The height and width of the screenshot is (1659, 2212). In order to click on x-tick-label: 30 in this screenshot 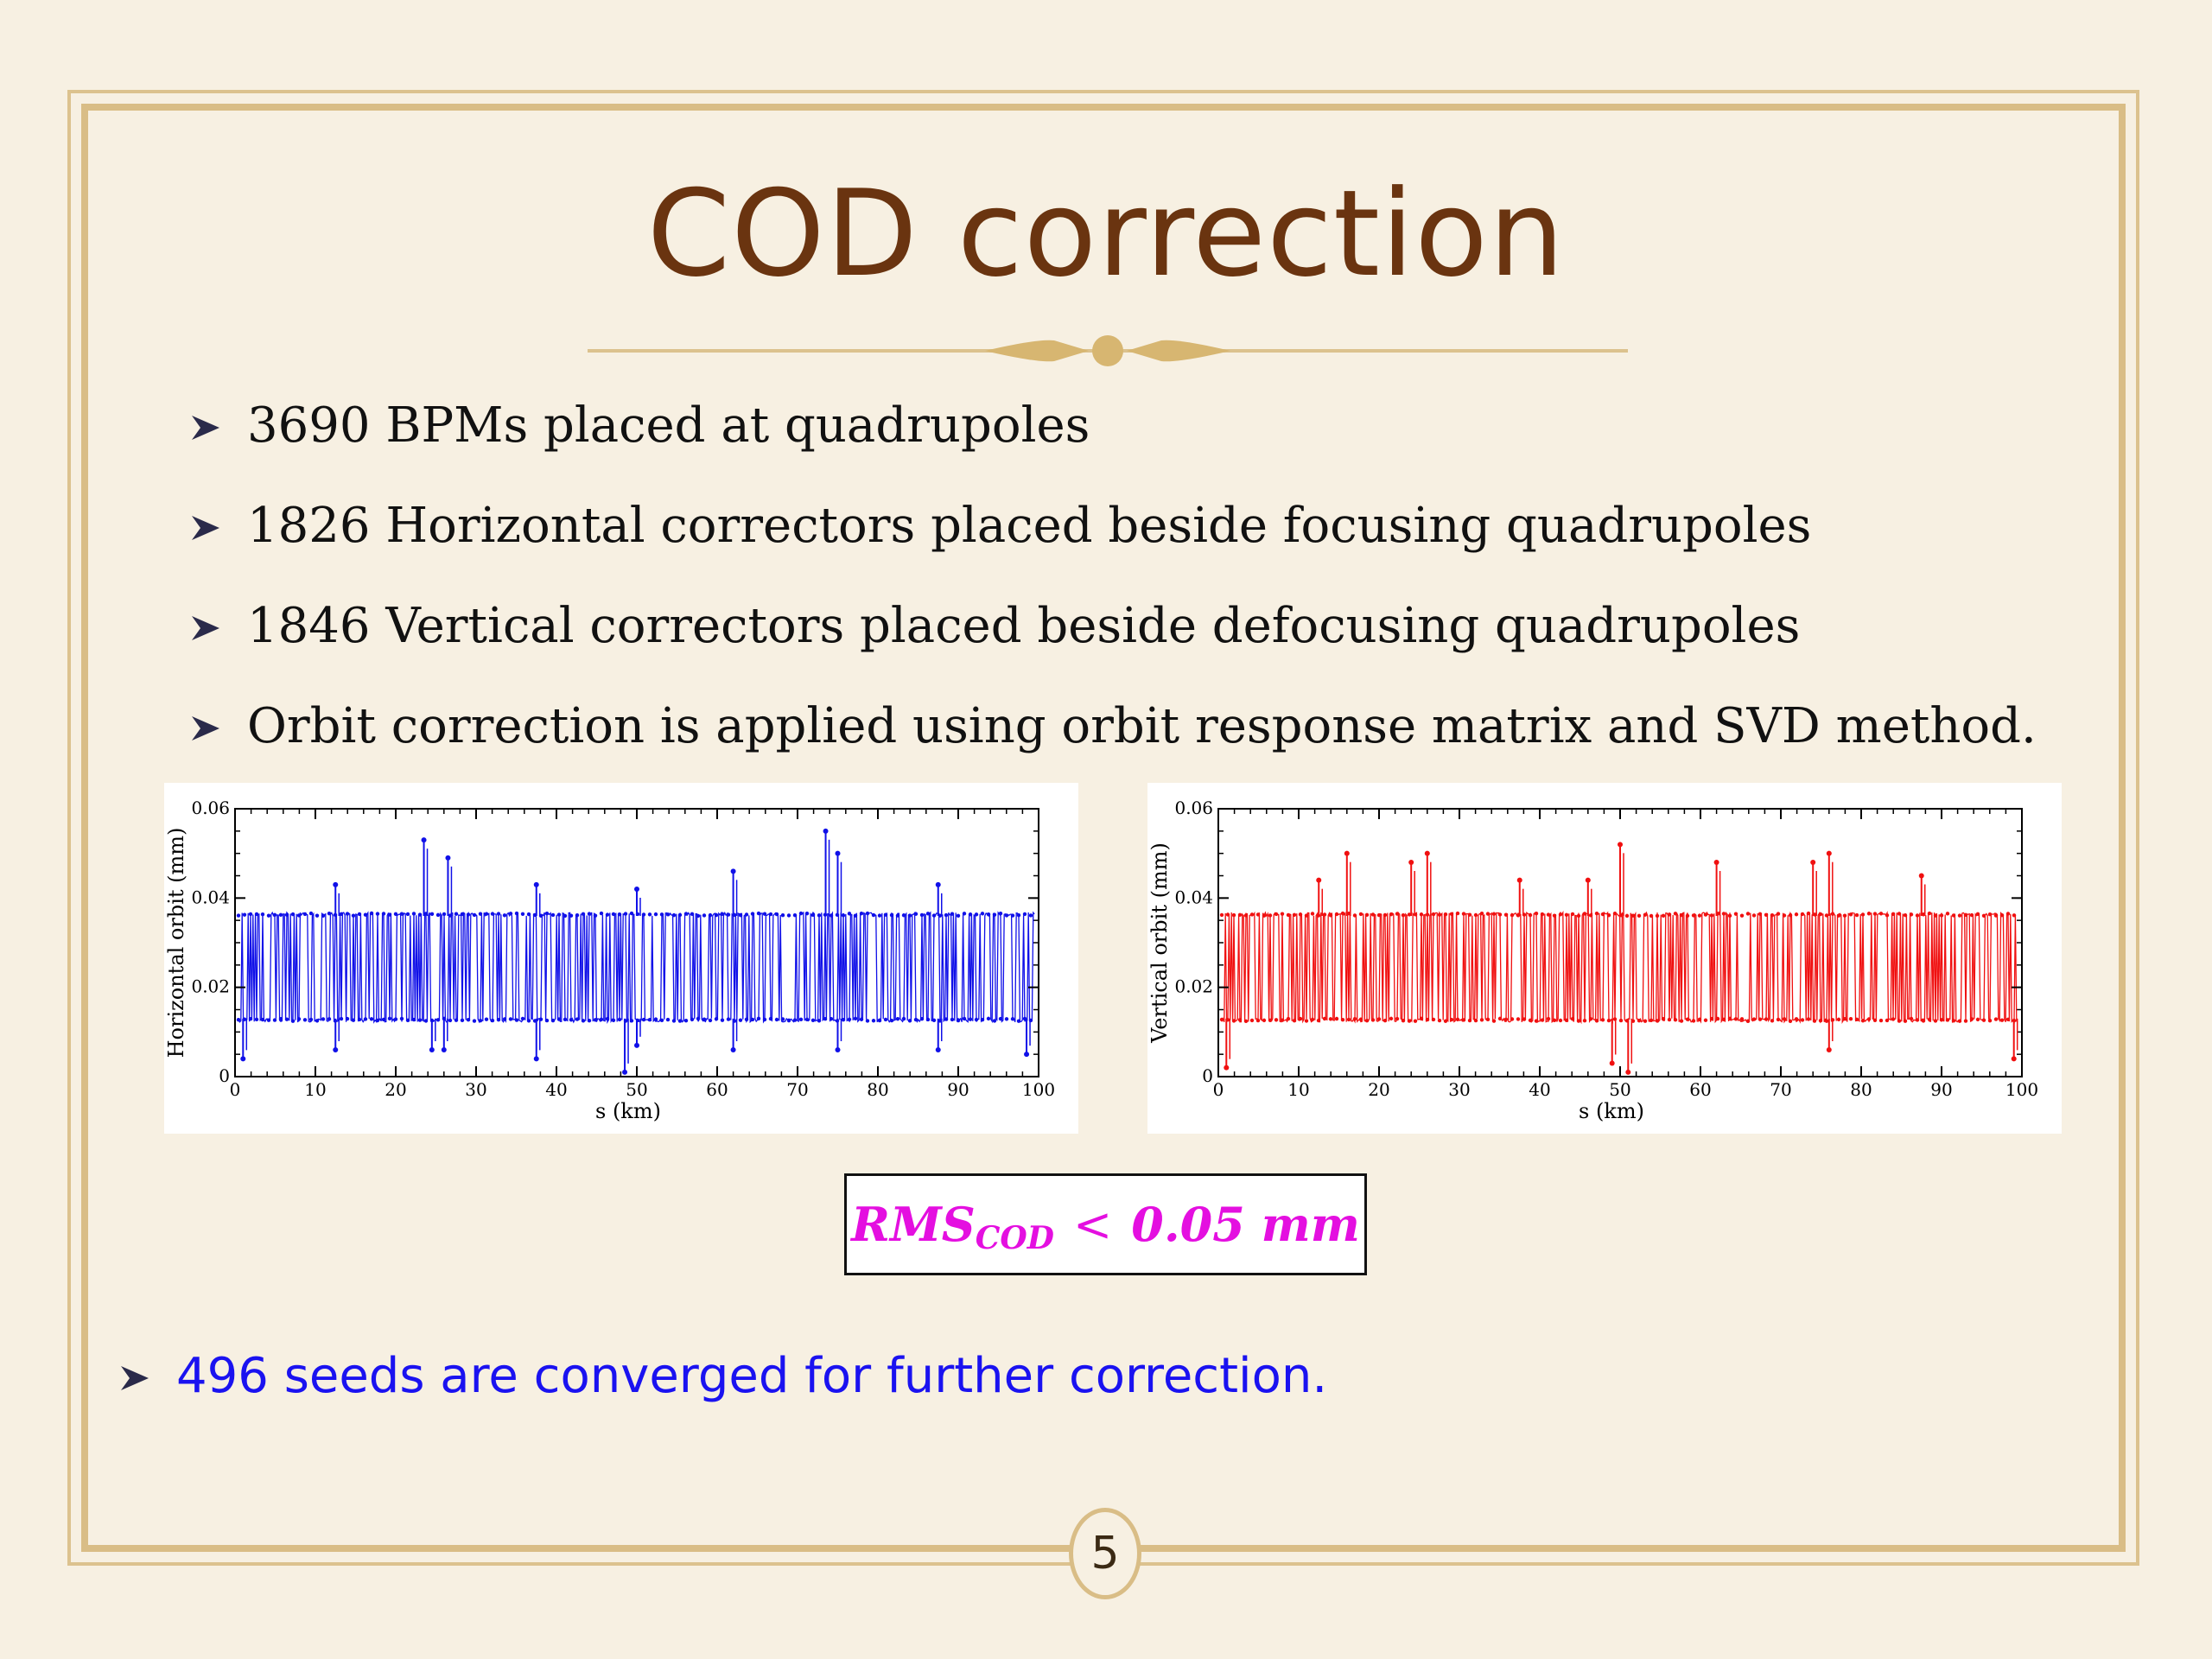, I will do `click(1459, 1089)`.